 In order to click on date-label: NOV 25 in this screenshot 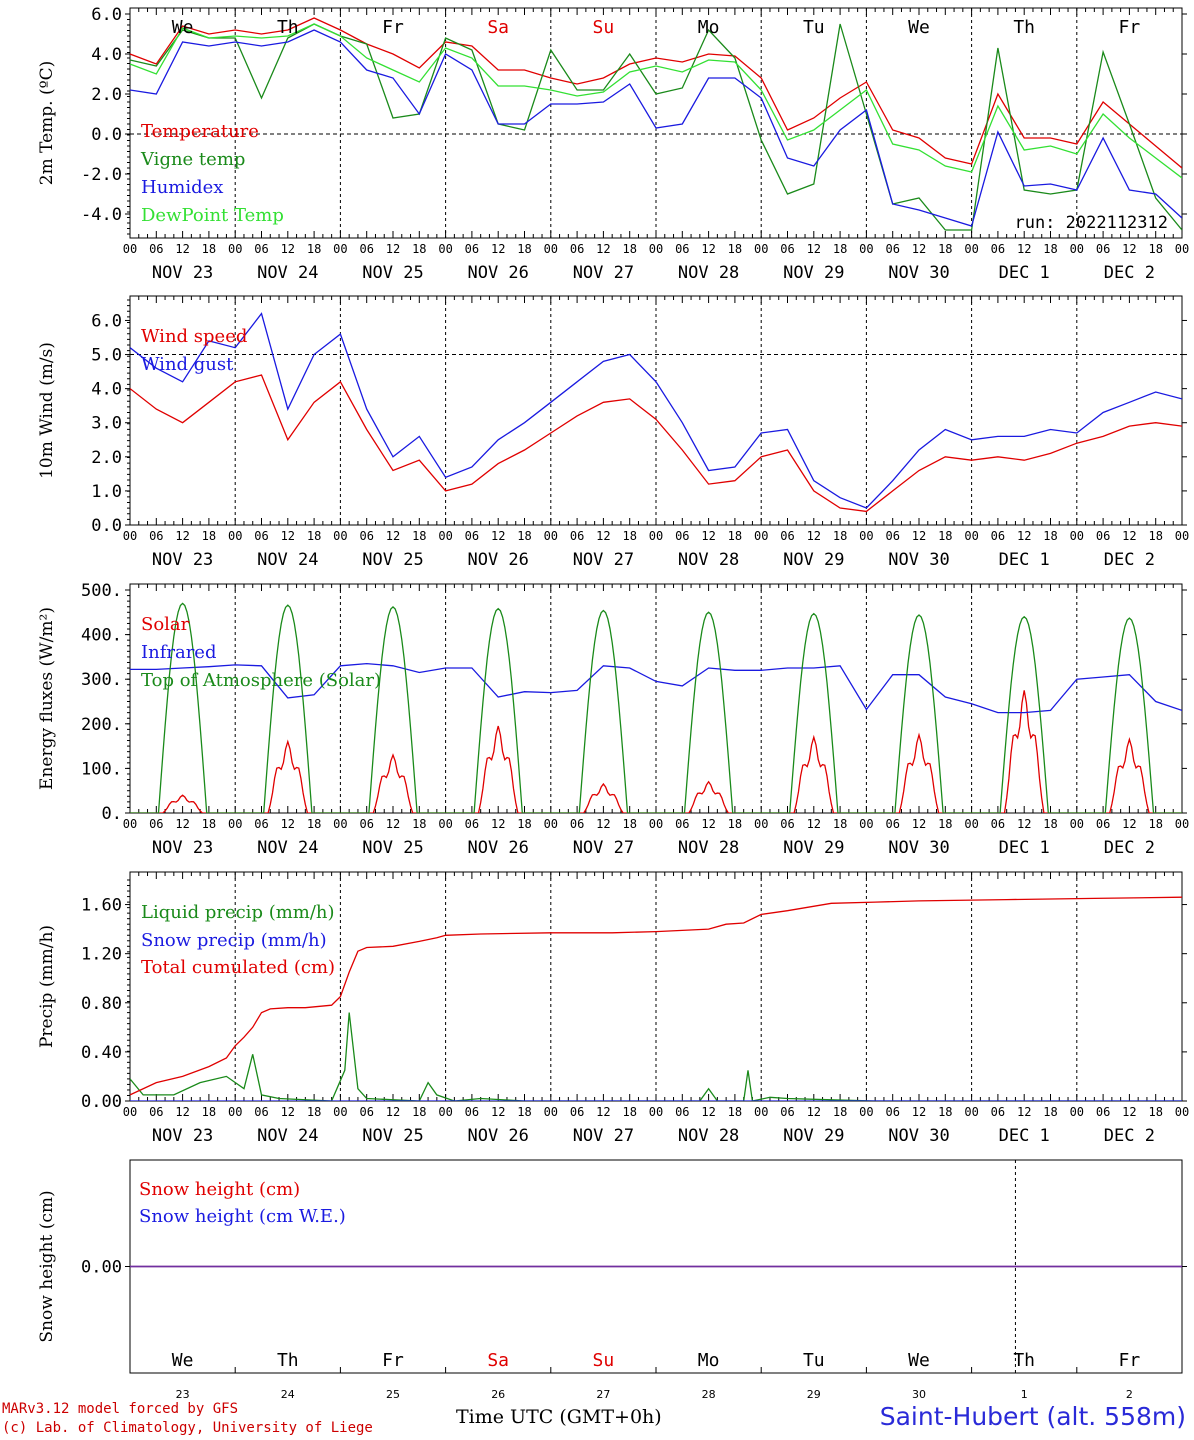, I will do `click(392, 560)`.